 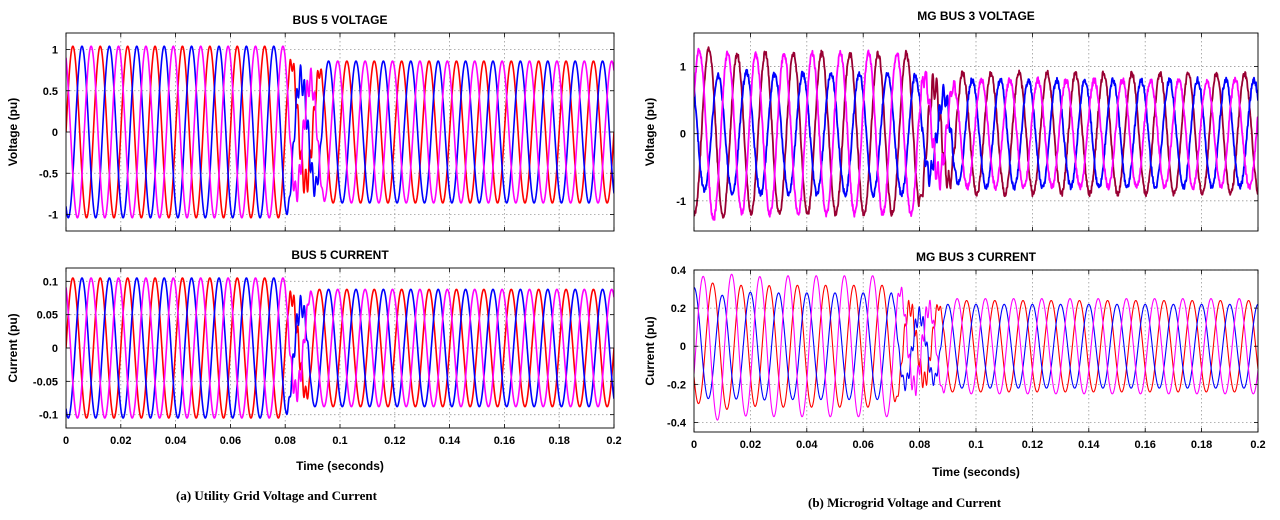 What do you see at coordinates (678, 309) in the screenshot?
I see `y-tick-label: 0.2` at bounding box center [678, 309].